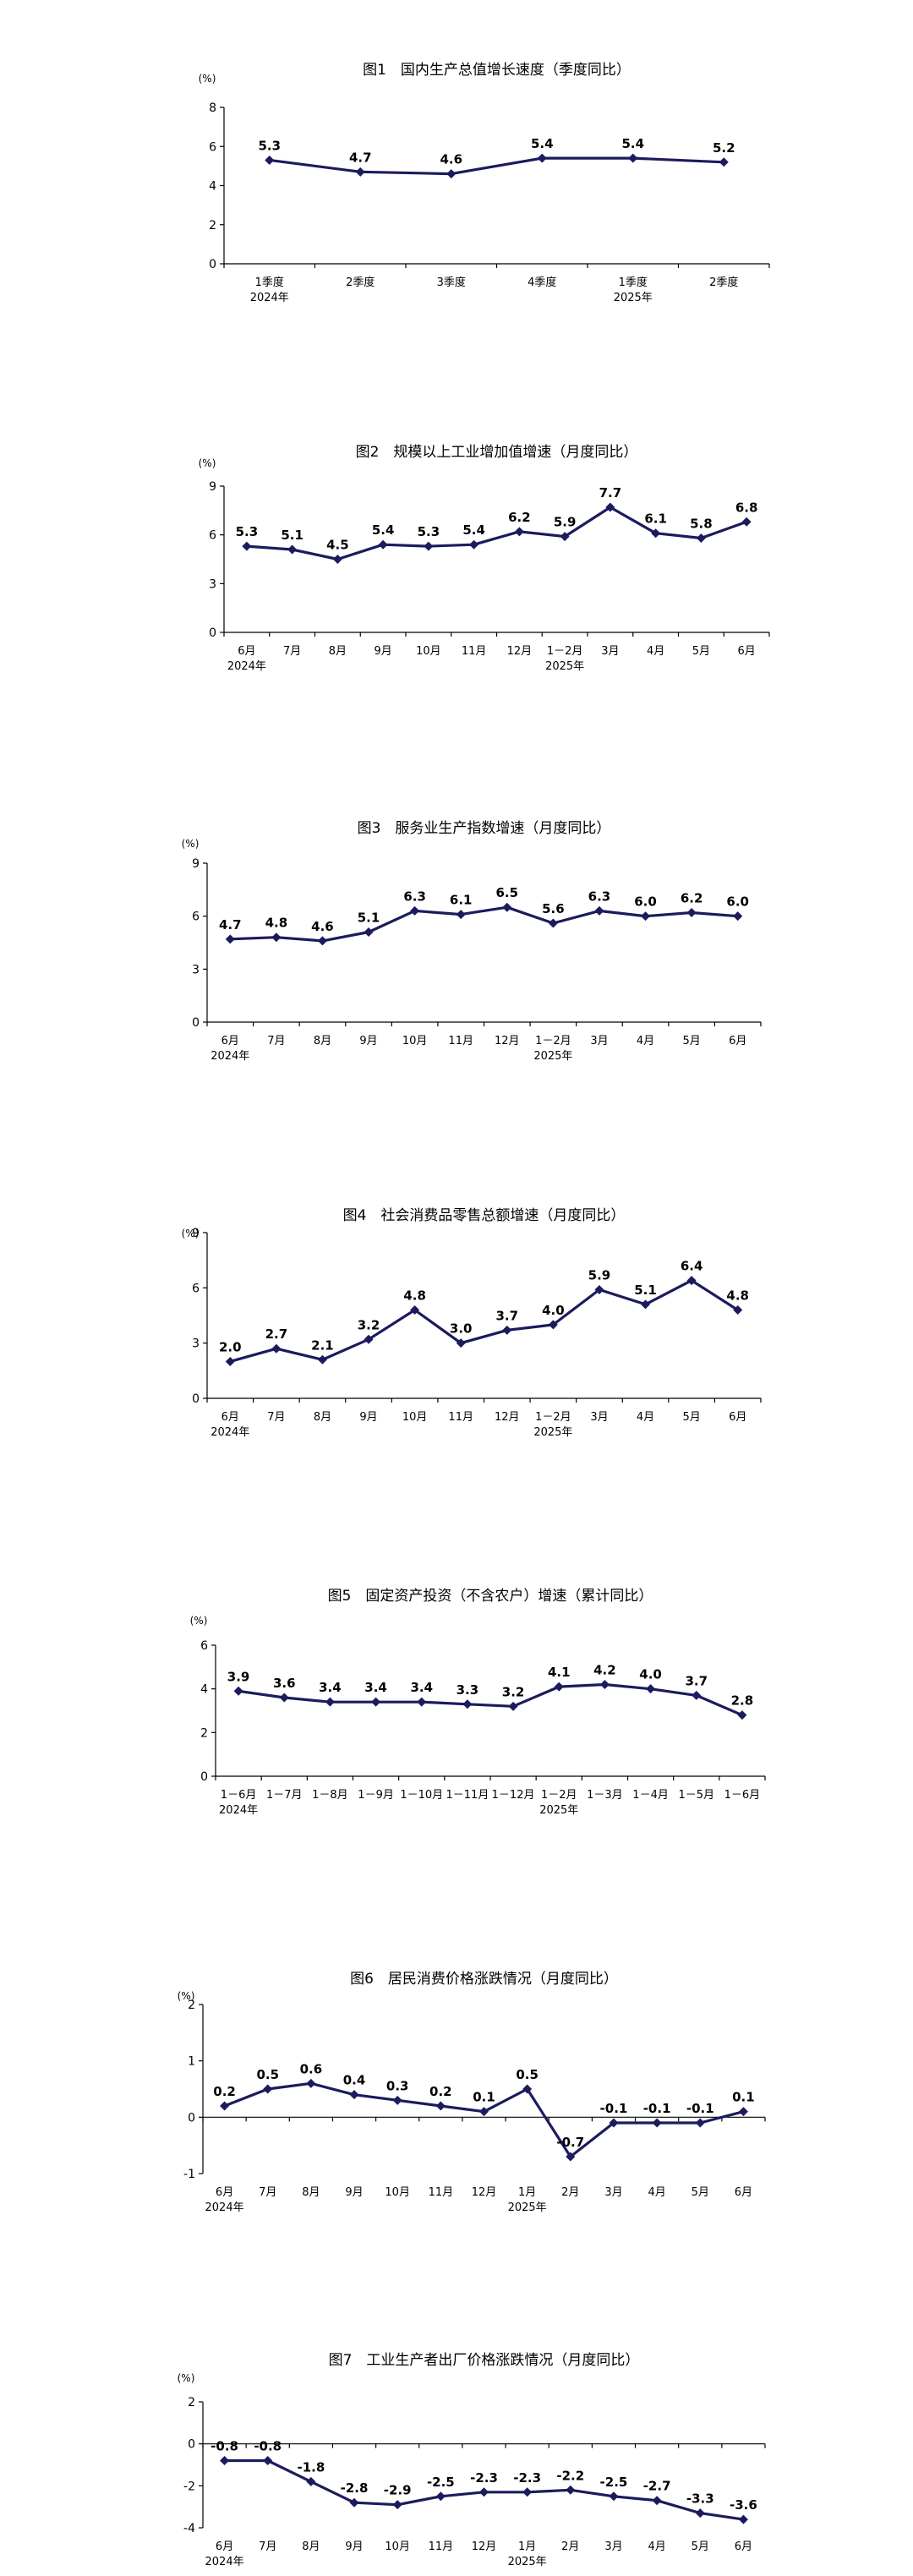 The image size is (913, 2576). Describe the element at coordinates (527, 2207) in the screenshot. I see `x-year-label: 2025年` at that location.